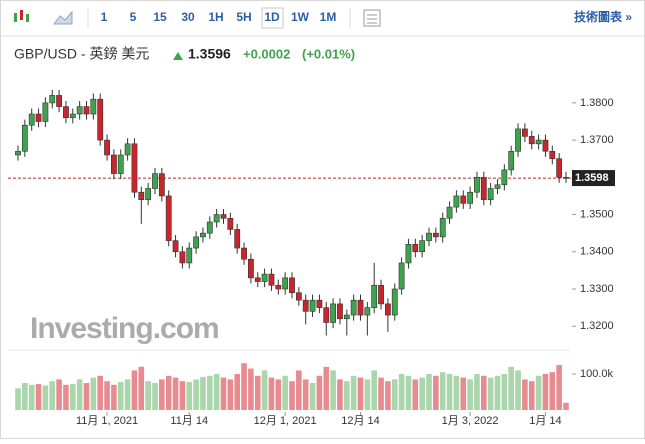 This screenshot has height=444, width=645. Describe the element at coordinates (597, 289) in the screenshot. I see `y-tick-label: 1.3300` at that location.